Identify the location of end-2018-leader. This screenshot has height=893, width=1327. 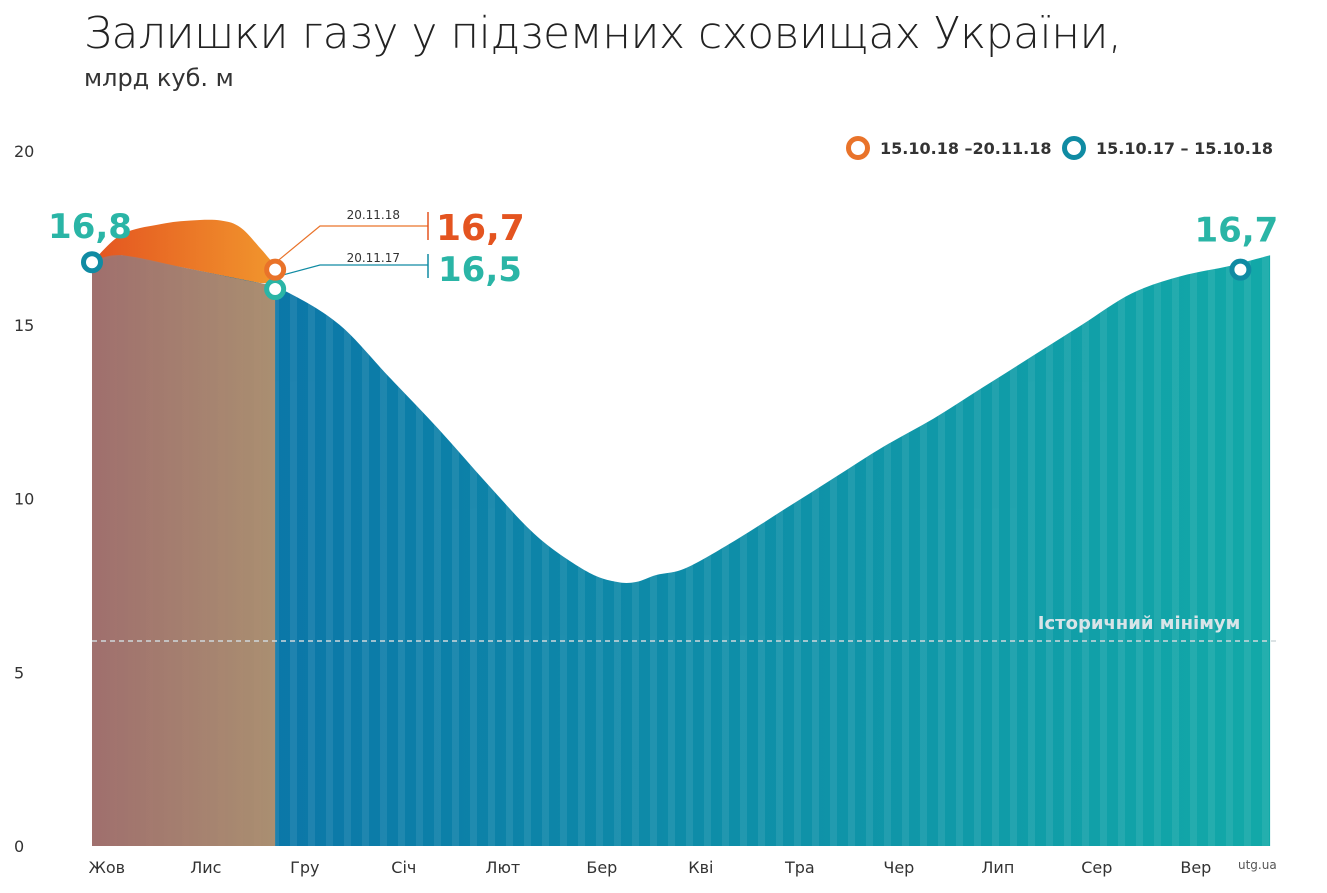
(353, 243).